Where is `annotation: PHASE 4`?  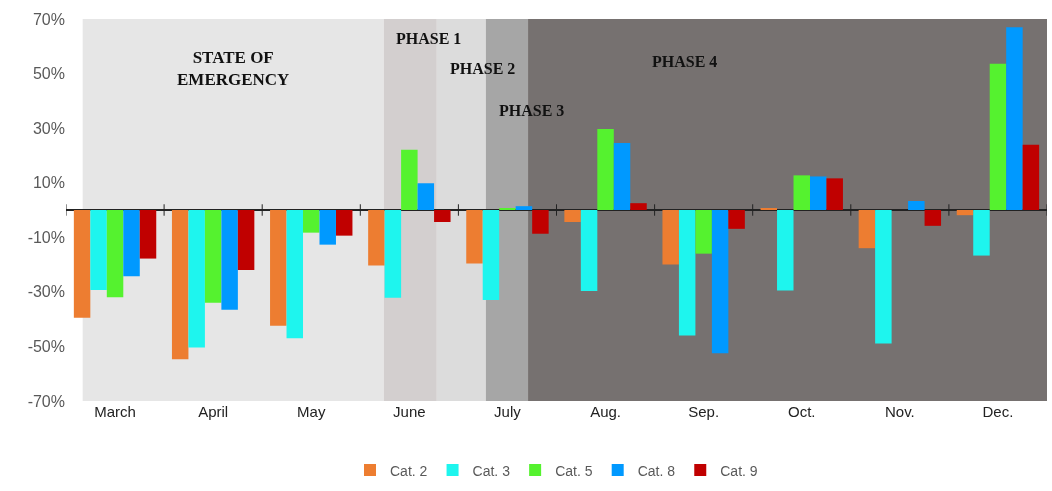
annotation: PHASE 4 is located at coordinates (685, 61).